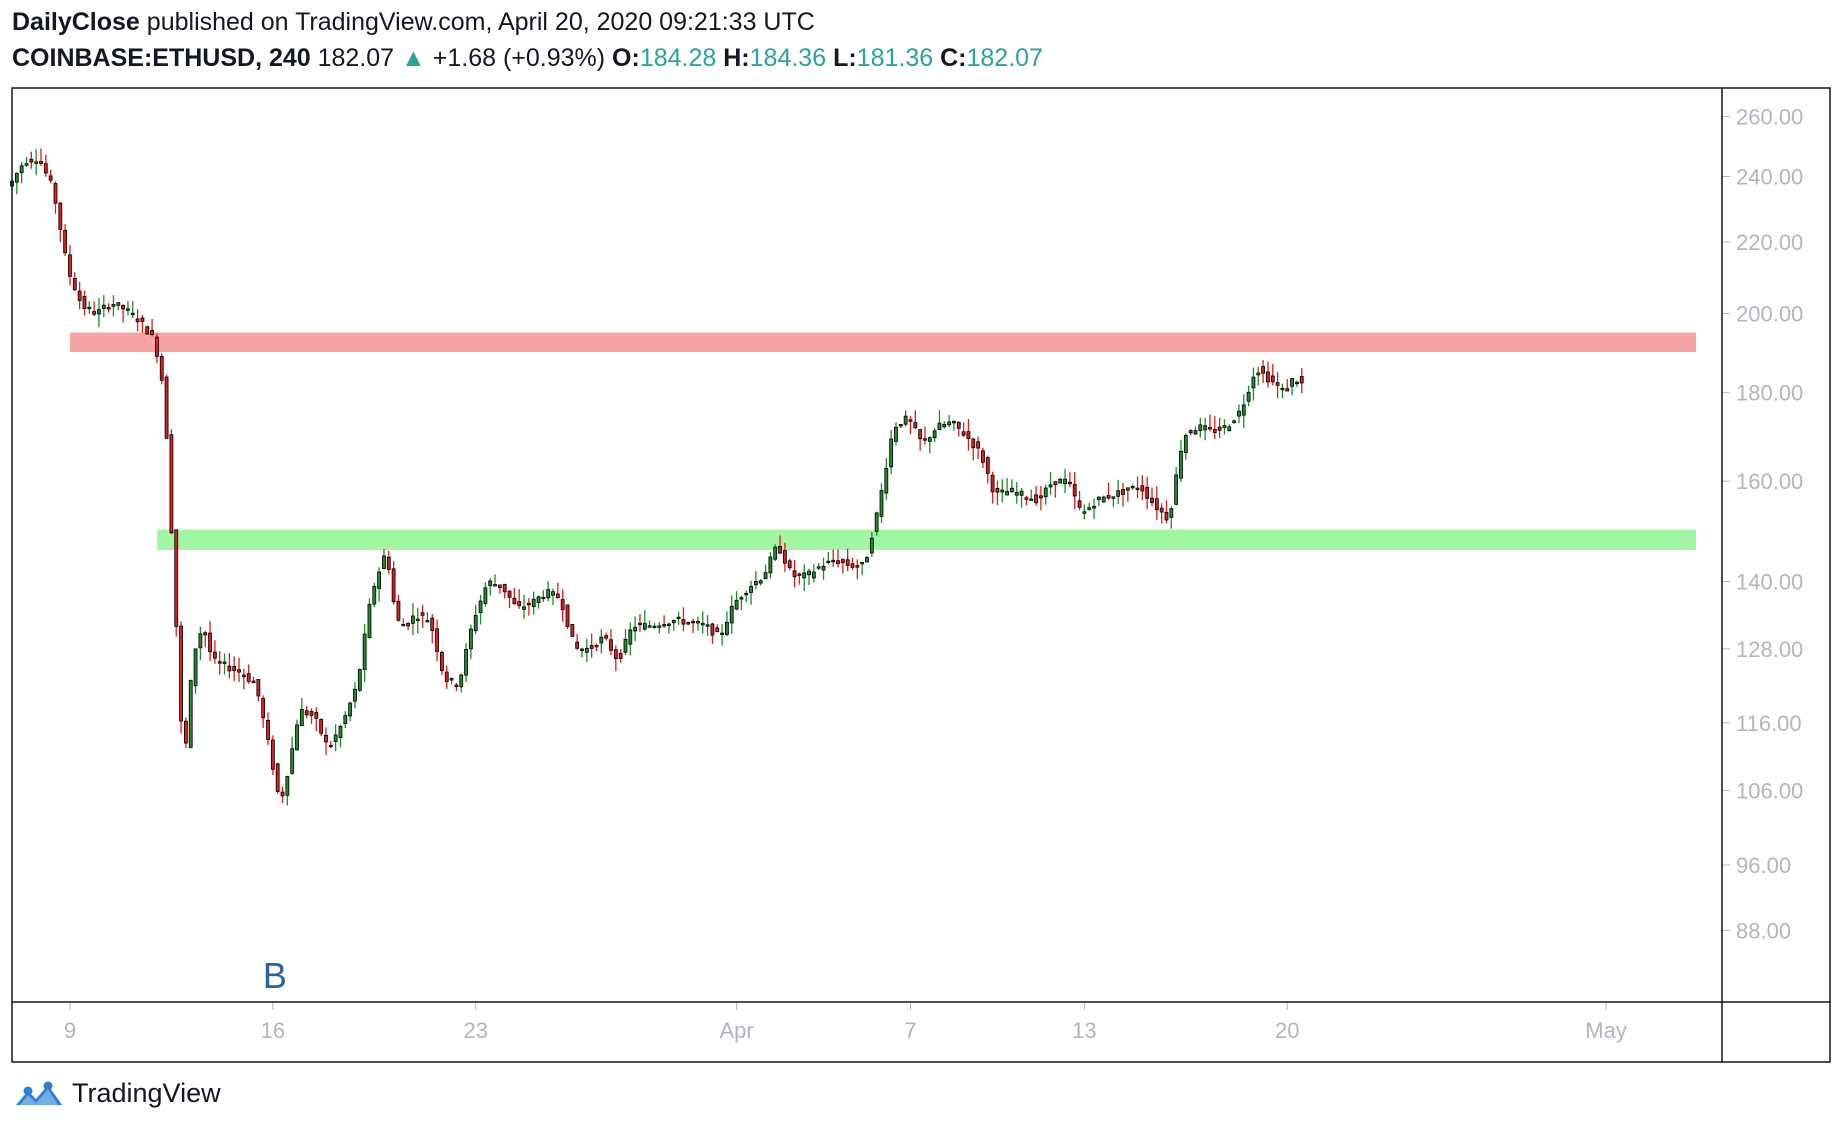 The image size is (1840, 1132). I want to click on footer: TradingView, so click(117, 1093).